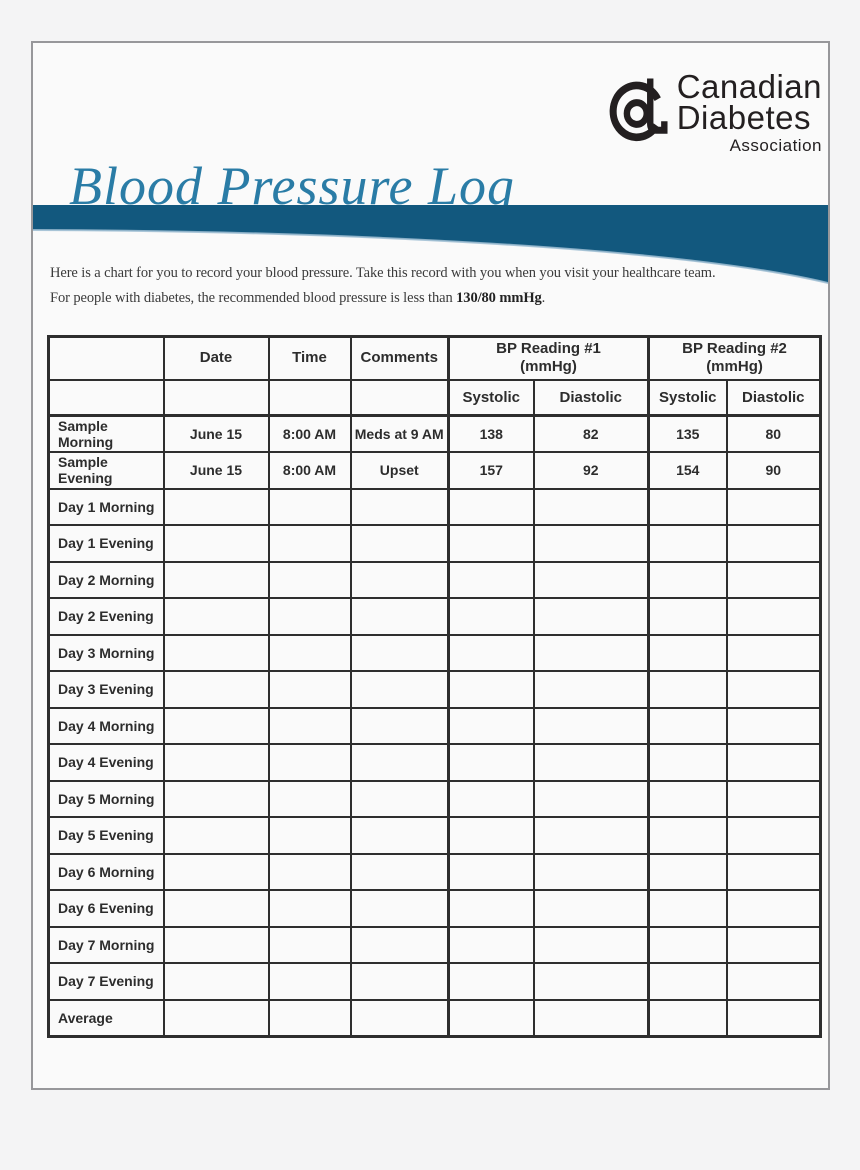 This screenshot has width=860, height=1170. What do you see at coordinates (309, 433) in the screenshot?
I see `time-cell: 8:00 AM` at bounding box center [309, 433].